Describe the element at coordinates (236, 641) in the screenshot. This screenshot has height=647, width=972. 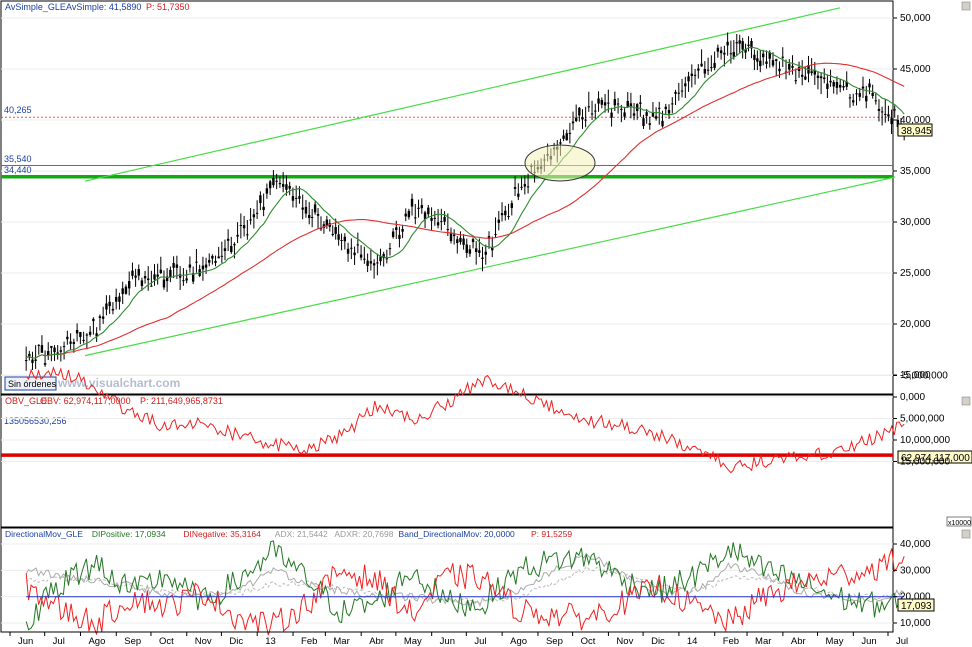
I see `x-tick-label: Dic` at that location.